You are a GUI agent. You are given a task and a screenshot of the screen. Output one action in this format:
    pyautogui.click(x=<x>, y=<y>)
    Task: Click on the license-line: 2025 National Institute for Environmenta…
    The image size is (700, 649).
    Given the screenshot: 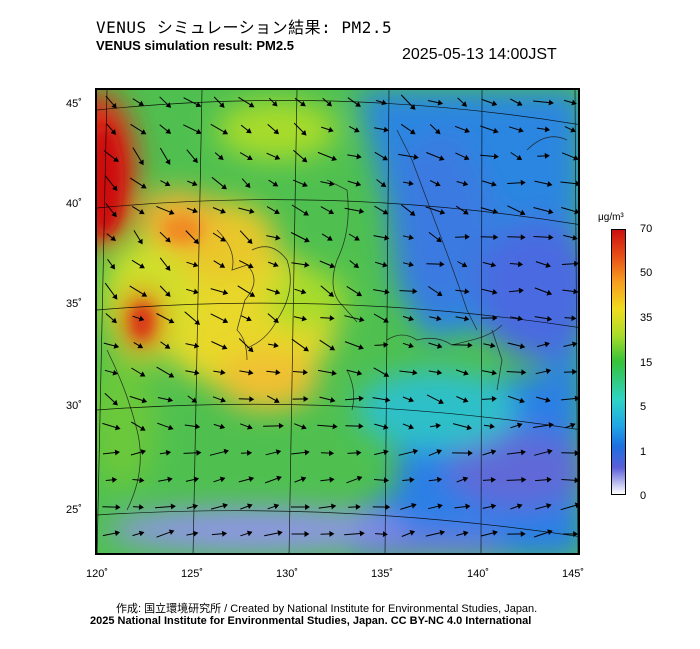 What is the action you would take?
    pyautogui.click(x=311, y=621)
    